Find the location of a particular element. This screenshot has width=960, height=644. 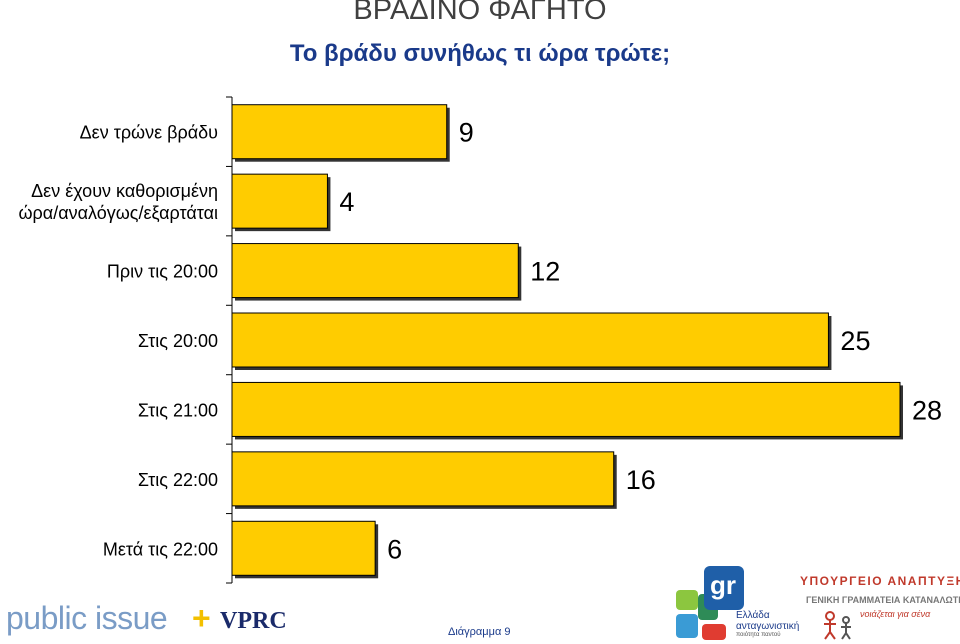

plus-sign: + is located at coordinates (201, 618).